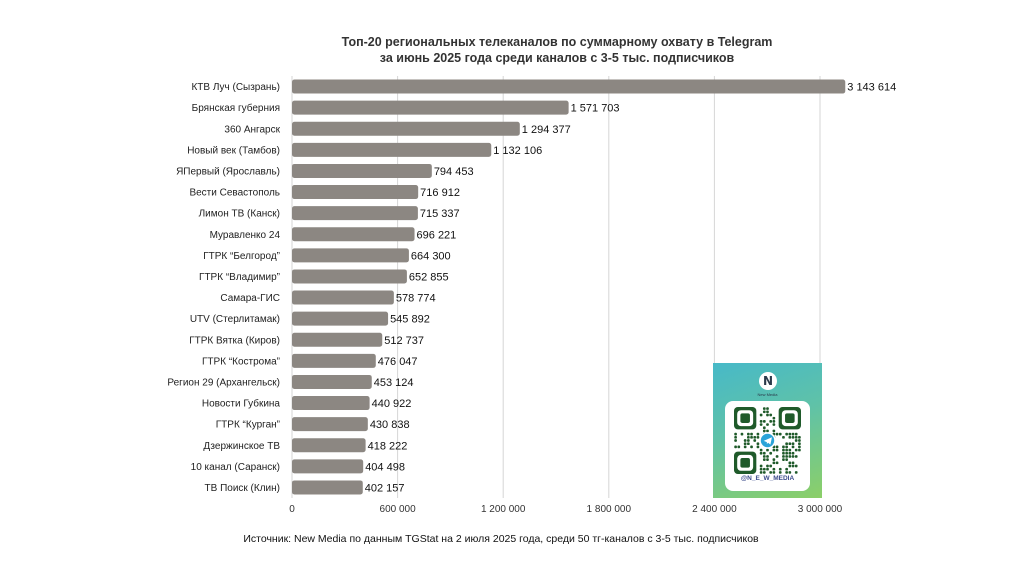 The image size is (1024, 574). What do you see at coordinates (767, 440) in the screenshot?
I see `qr-code` at bounding box center [767, 440].